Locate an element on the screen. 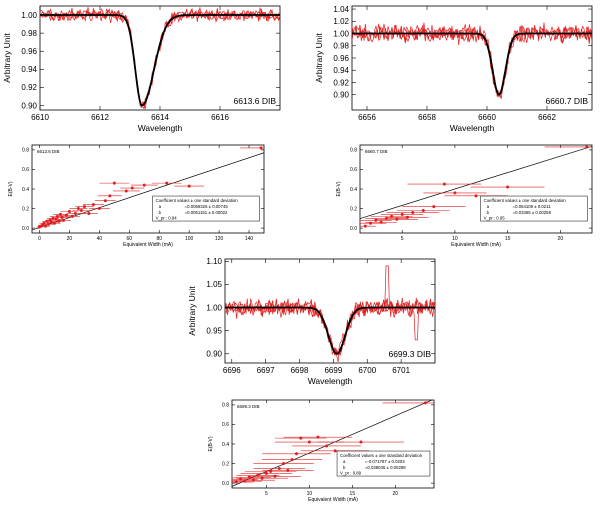 Image resolution: width=600 pixels, height=506 pixels. y-tick-label: 0.96 is located at coordinates (341, 58).